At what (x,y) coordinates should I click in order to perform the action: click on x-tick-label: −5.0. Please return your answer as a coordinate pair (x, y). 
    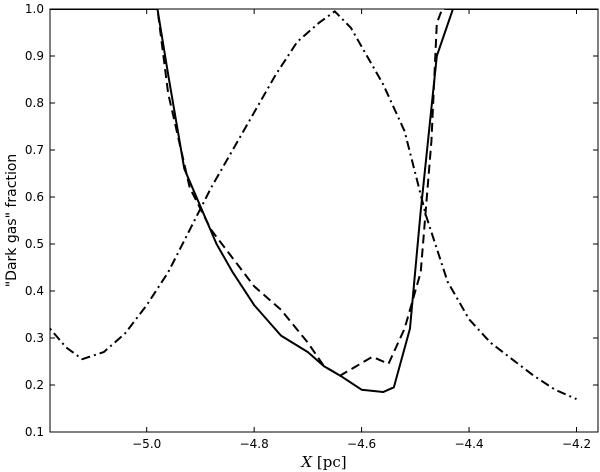
    Looking at the image, I should click on (146, 444).